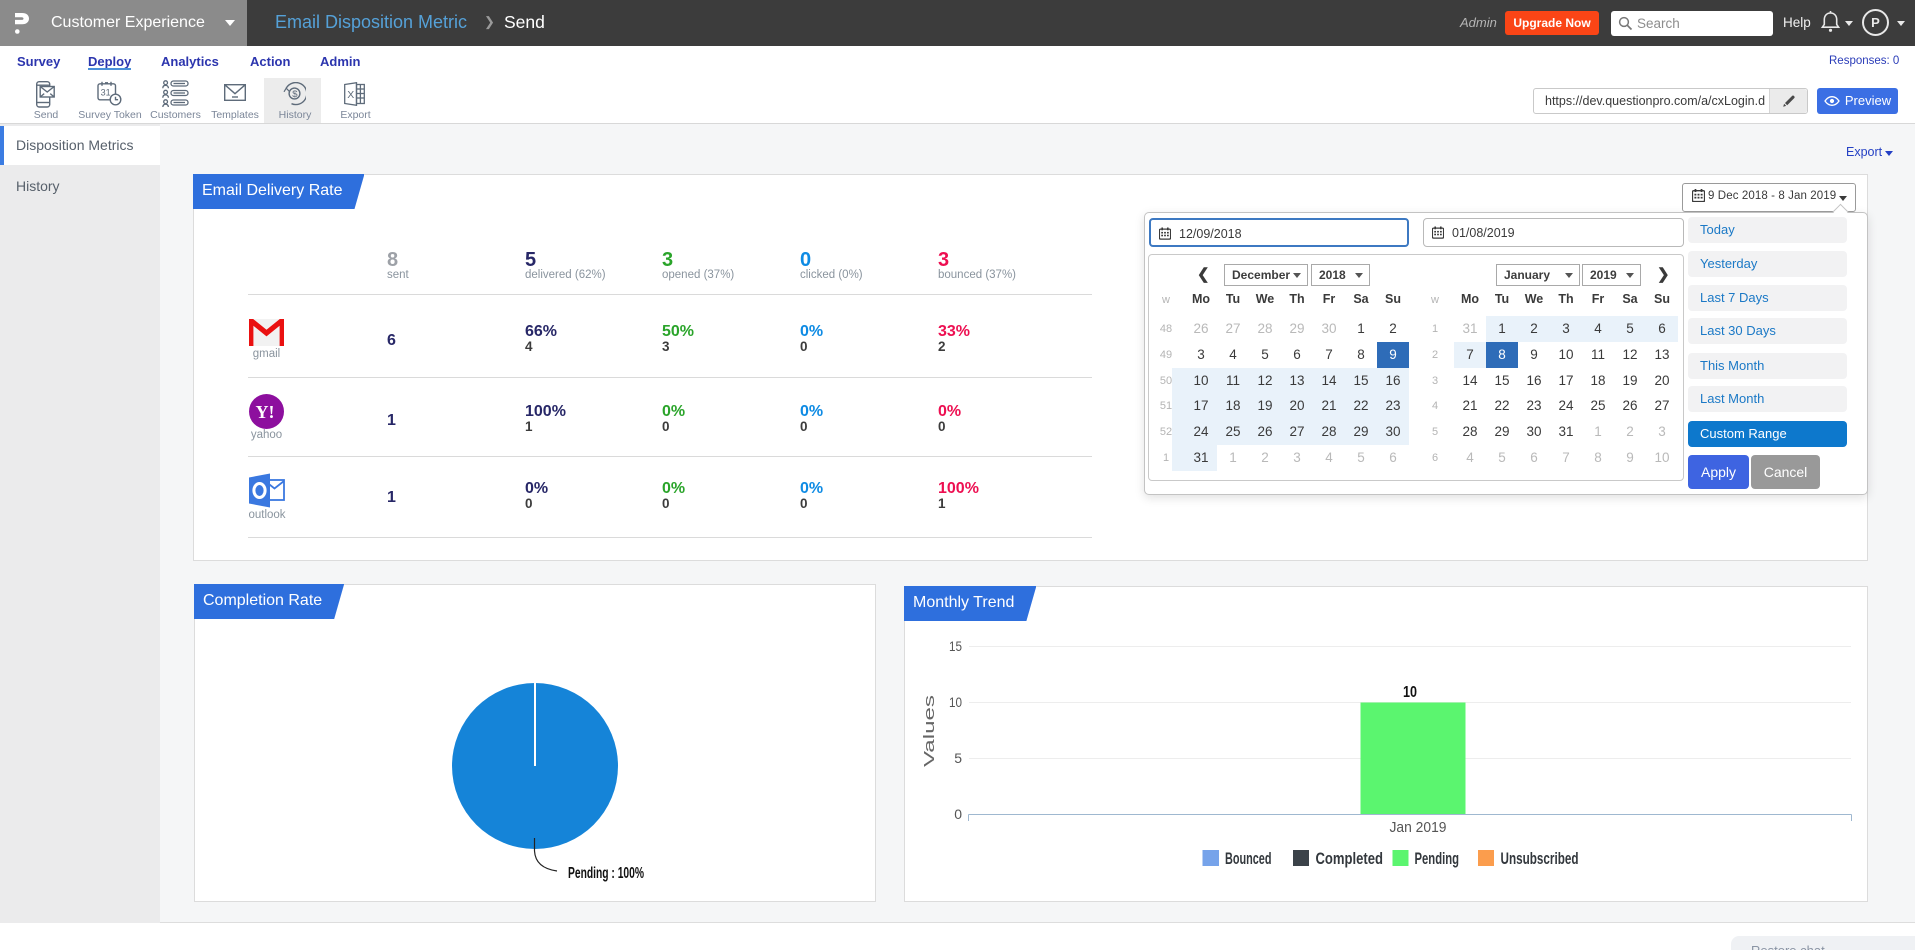 The image size is (1915, 950). What do you see at coordinates (1350, 858) in the screenshot?
I see `svg-text: Completed` at bounding box center [1350, 858].